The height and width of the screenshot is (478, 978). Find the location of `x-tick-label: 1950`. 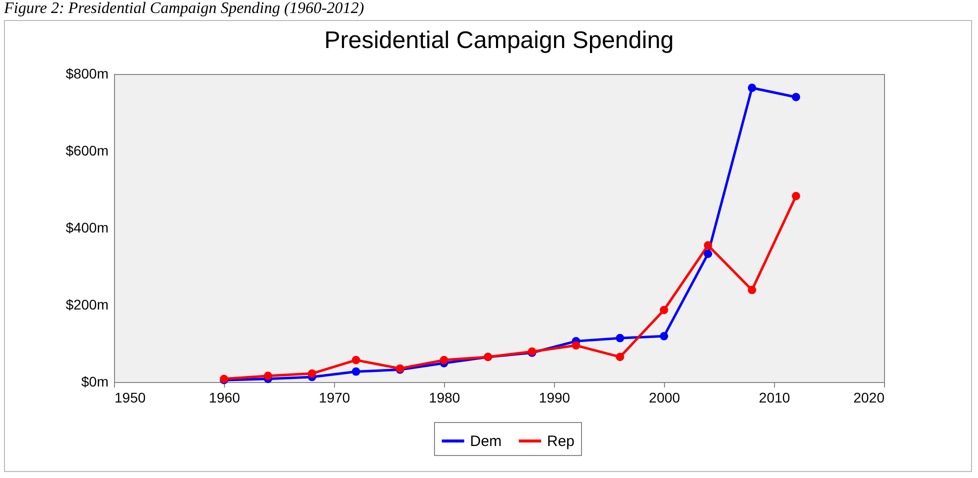

x-tick-label: 1950 is located at coordinates (130, 398).